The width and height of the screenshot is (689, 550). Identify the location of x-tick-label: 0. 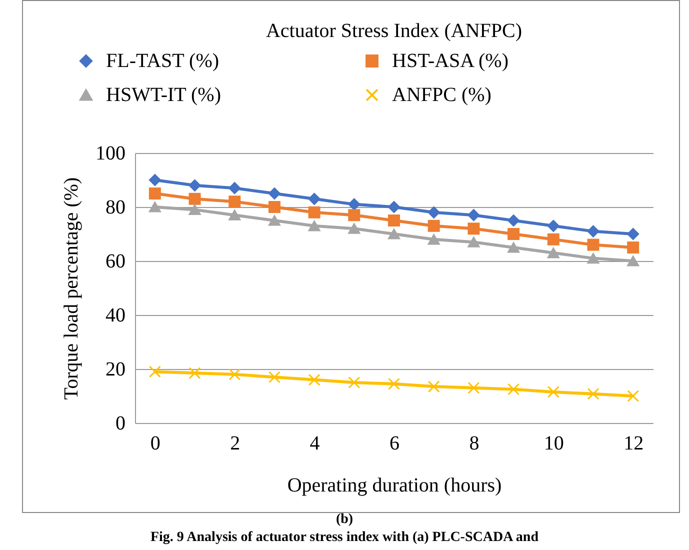
(155, 443).